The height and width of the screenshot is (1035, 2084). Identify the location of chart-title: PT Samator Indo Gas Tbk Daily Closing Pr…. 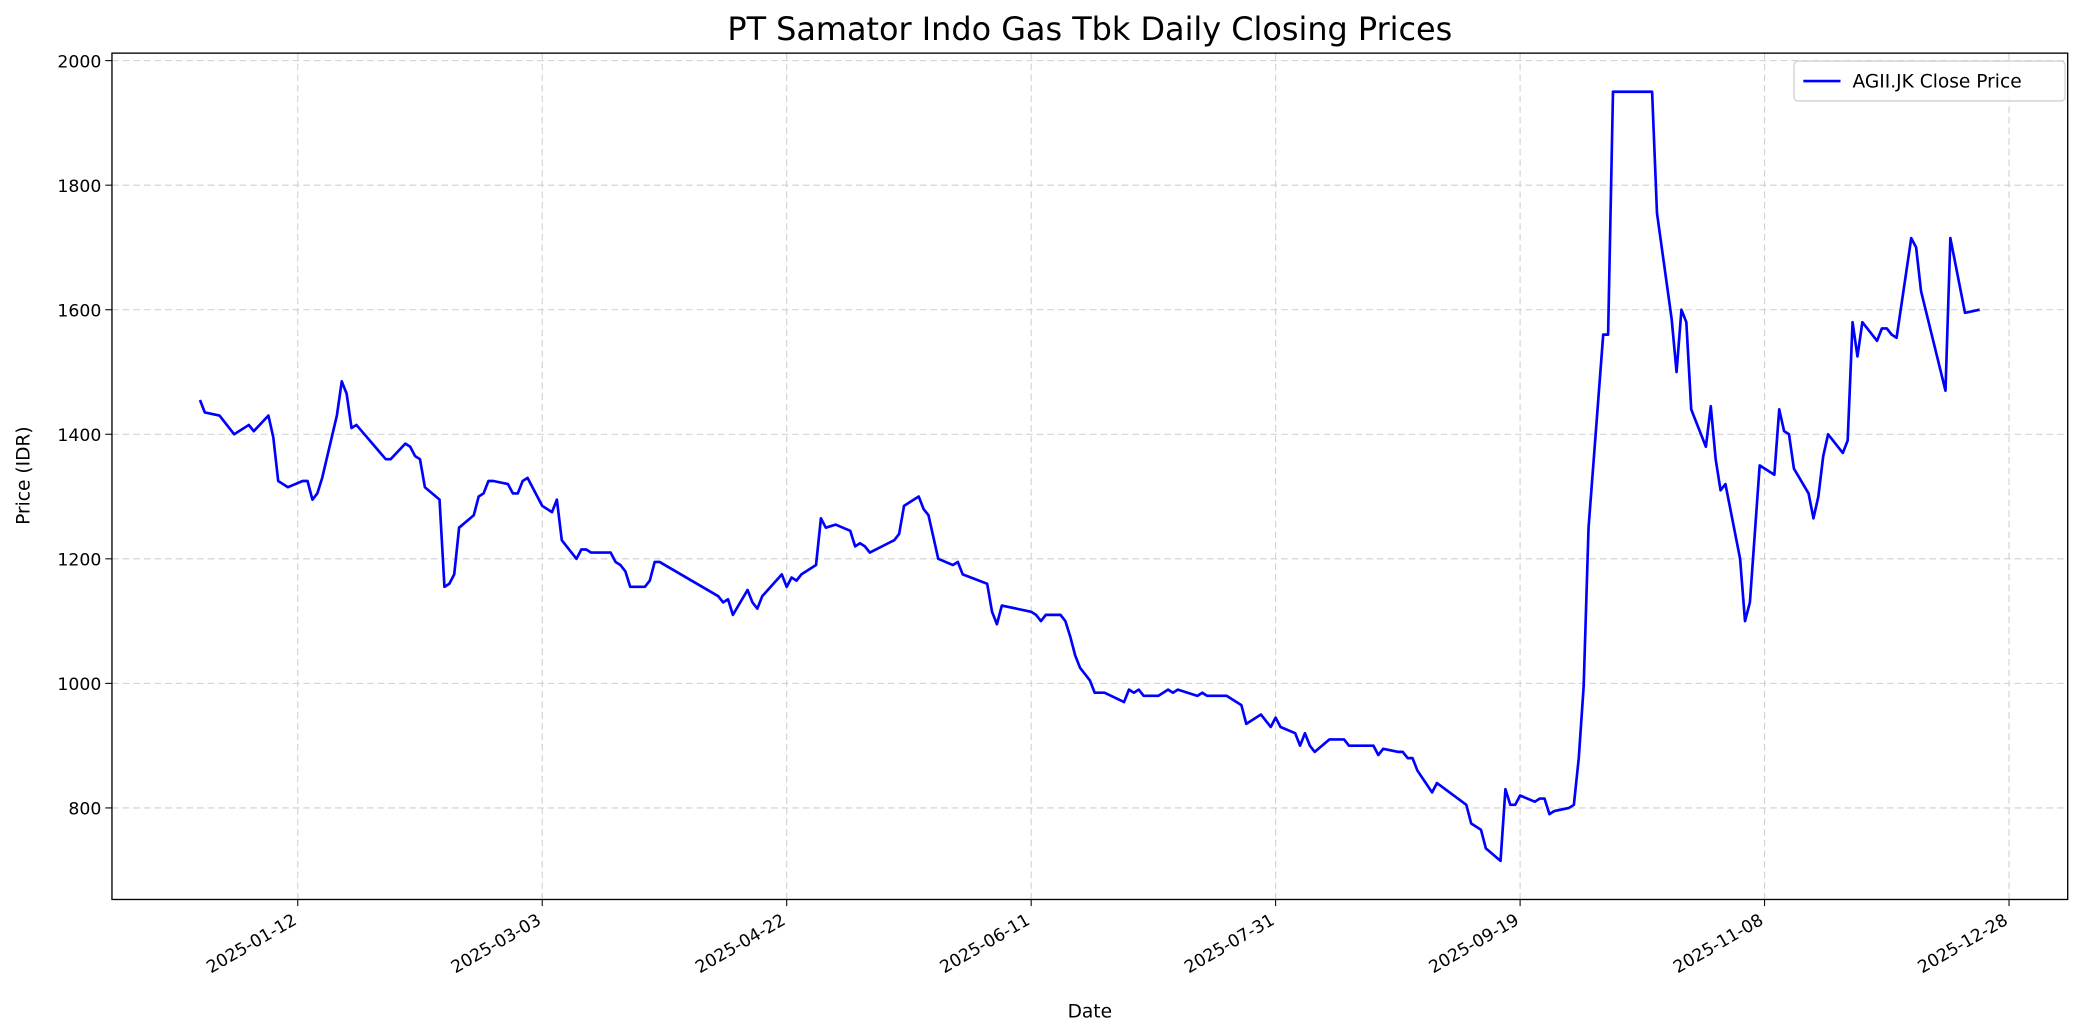
(1089, 29).